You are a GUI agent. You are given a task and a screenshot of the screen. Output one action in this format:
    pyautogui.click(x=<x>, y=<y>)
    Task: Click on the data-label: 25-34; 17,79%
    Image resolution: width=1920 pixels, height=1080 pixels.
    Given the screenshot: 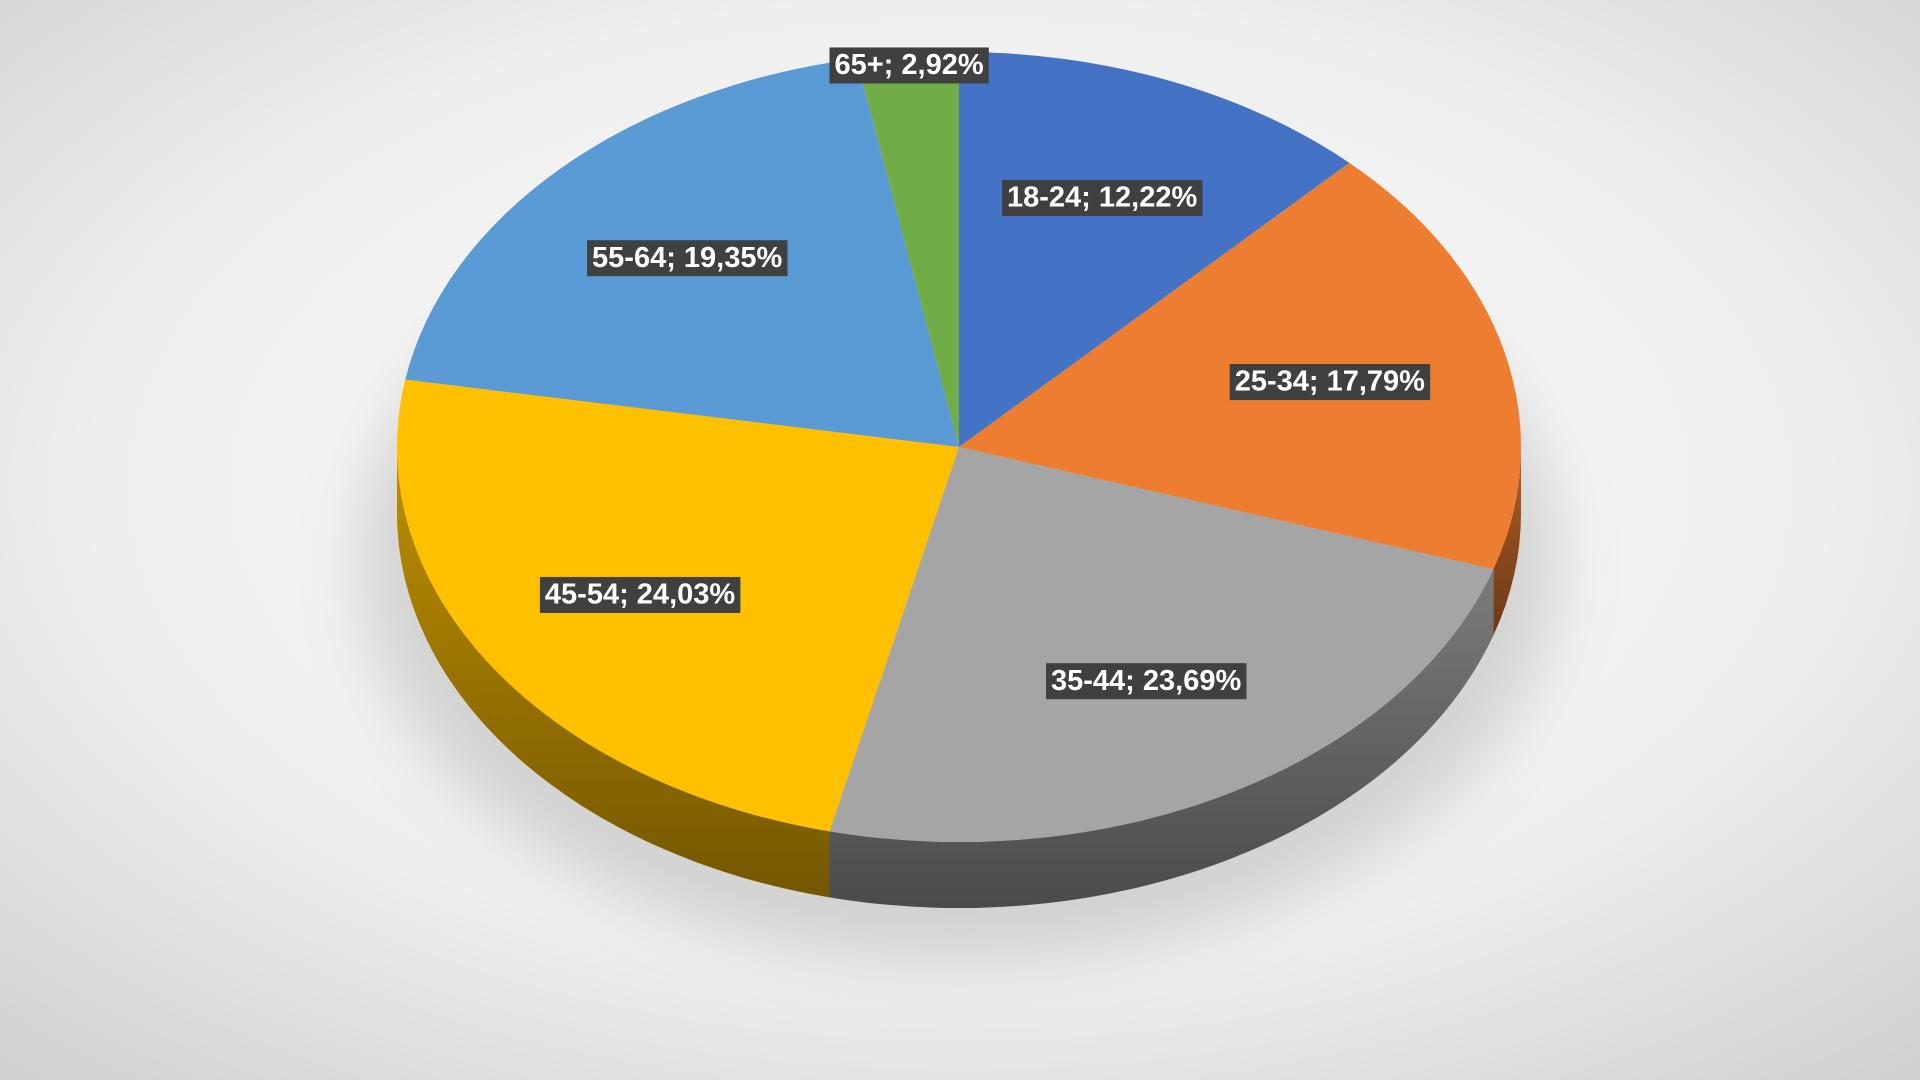 What is the action you would take?
    pyautogui.click(x=1330, y=382)
    